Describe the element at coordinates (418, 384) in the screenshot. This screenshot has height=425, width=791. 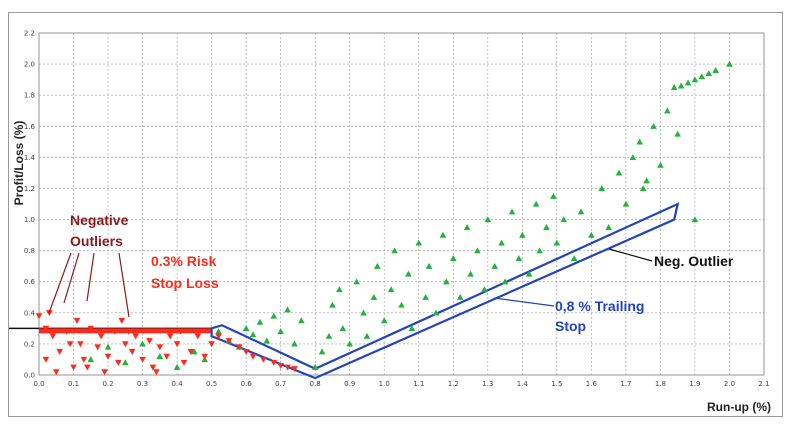
I see `x-tick-label: 1.1` at that location.